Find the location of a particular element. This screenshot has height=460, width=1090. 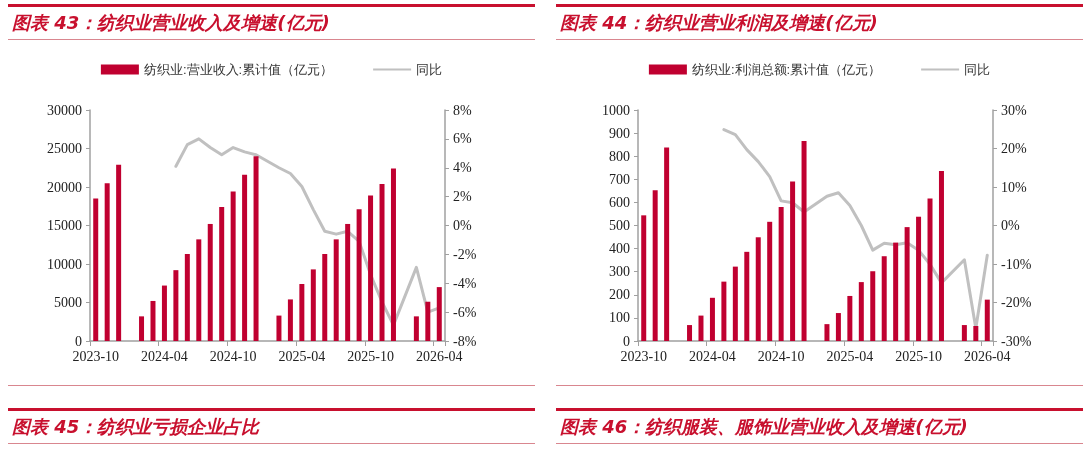

y2-tick-label: 20% is located at coordinates (1014, 148).